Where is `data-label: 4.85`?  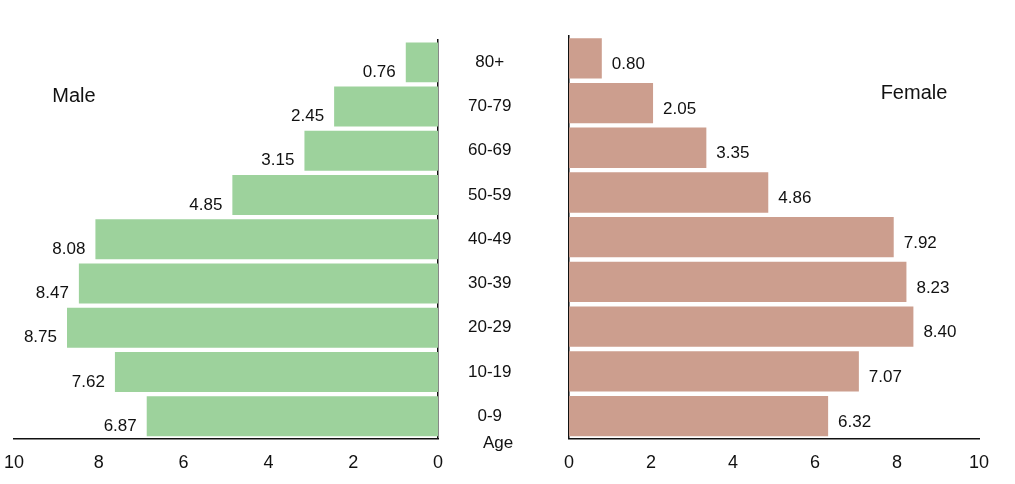 data-label: 4.85 is located at coordinates (206, 204).